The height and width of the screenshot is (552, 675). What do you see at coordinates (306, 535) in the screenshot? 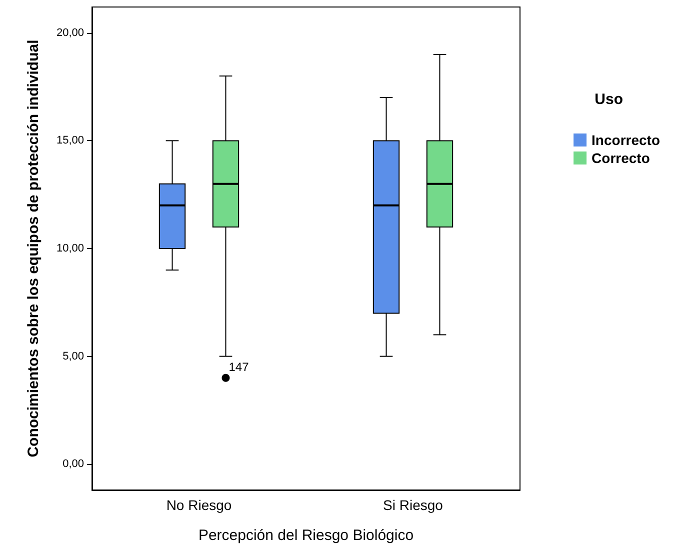
I see `x-axis-title: Percepción del Riesgo Biológico` at bounding box center [306, 535].